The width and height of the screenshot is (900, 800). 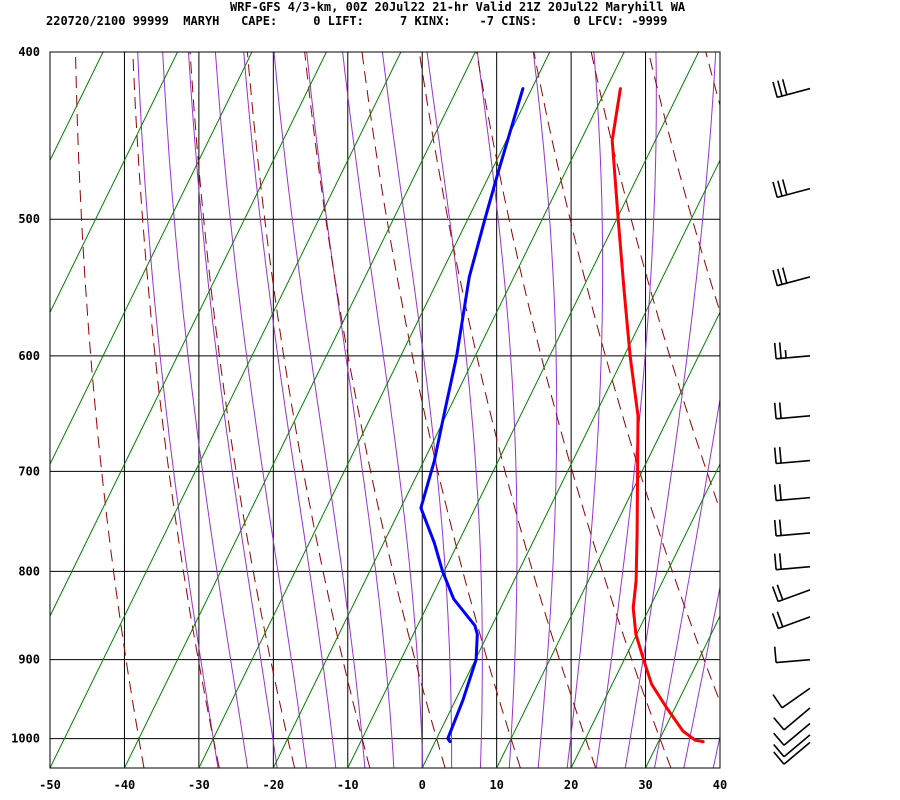 I want to click on x-tick-label: 30, so click(x=645, y=785).